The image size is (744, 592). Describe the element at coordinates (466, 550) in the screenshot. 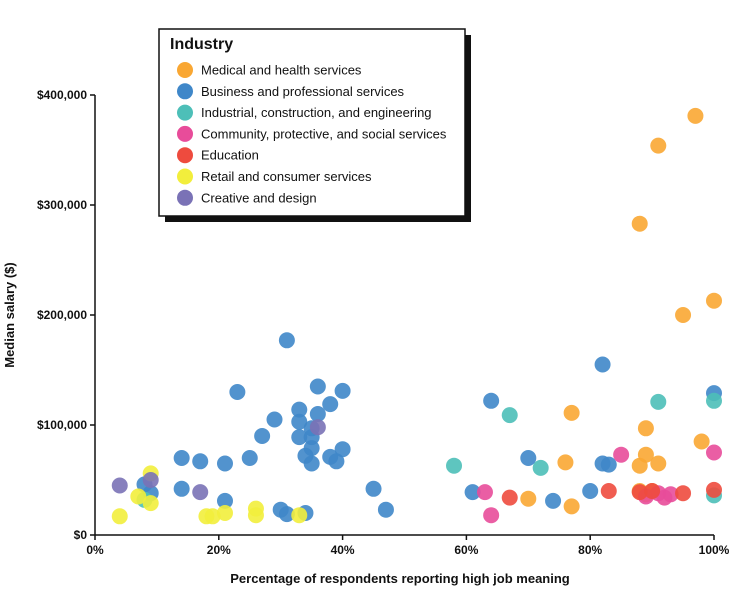

I see `x-tick-label: 60%` at that location.